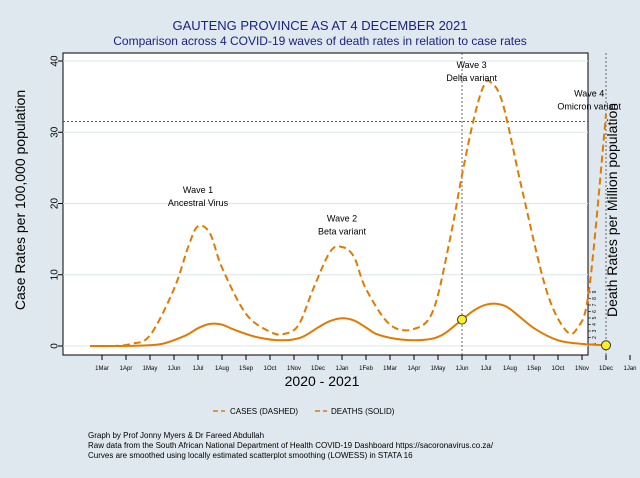 This screenshot has width=640, height=478. I want to click on wave-annotation: Ancestral Virus, so click(198, 203).